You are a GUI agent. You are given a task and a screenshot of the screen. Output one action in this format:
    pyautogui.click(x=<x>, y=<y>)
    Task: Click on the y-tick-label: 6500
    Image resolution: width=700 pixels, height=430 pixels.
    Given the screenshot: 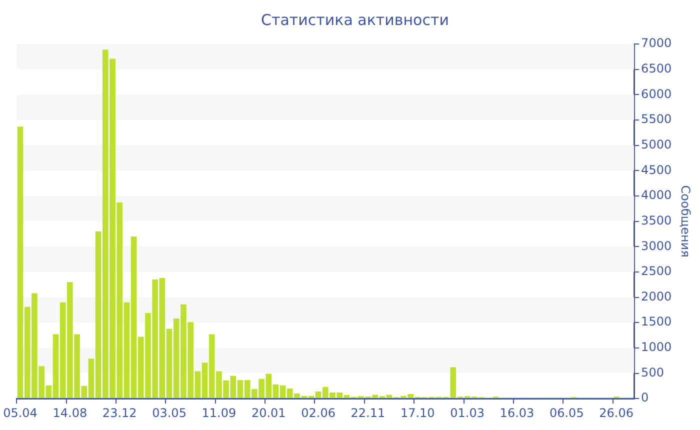 What is the action you would take?
    pyautogui.click(x=656, y=68)
    